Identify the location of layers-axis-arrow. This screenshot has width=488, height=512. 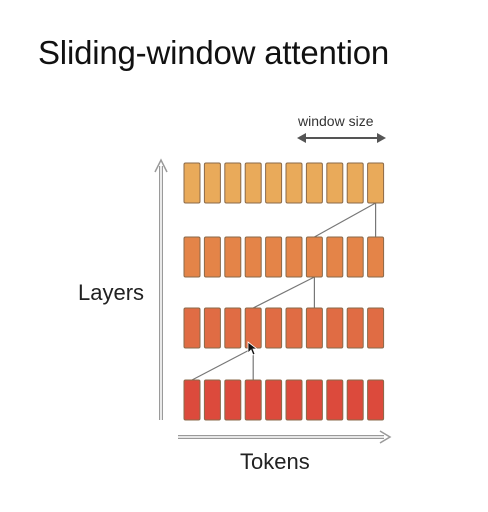
(161, 289).